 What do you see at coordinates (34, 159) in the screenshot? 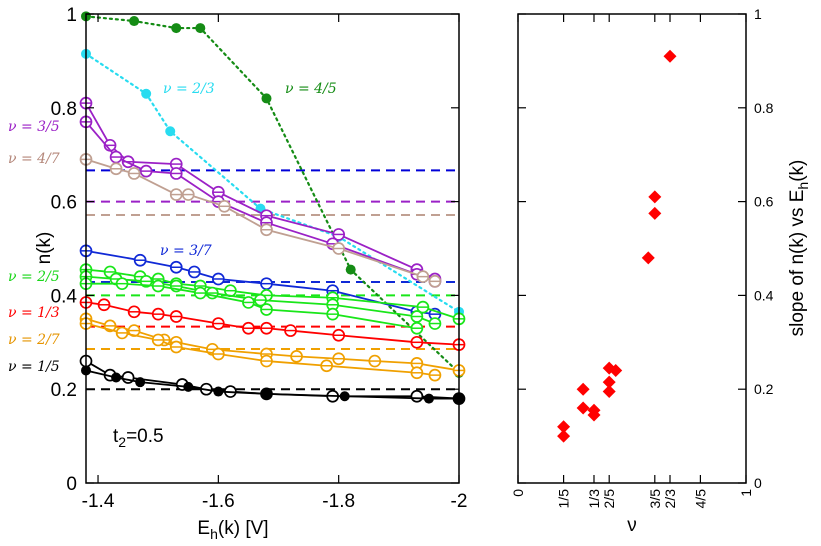
I see `nu-label: ν = 4/7` at bounding box center [34, 159].